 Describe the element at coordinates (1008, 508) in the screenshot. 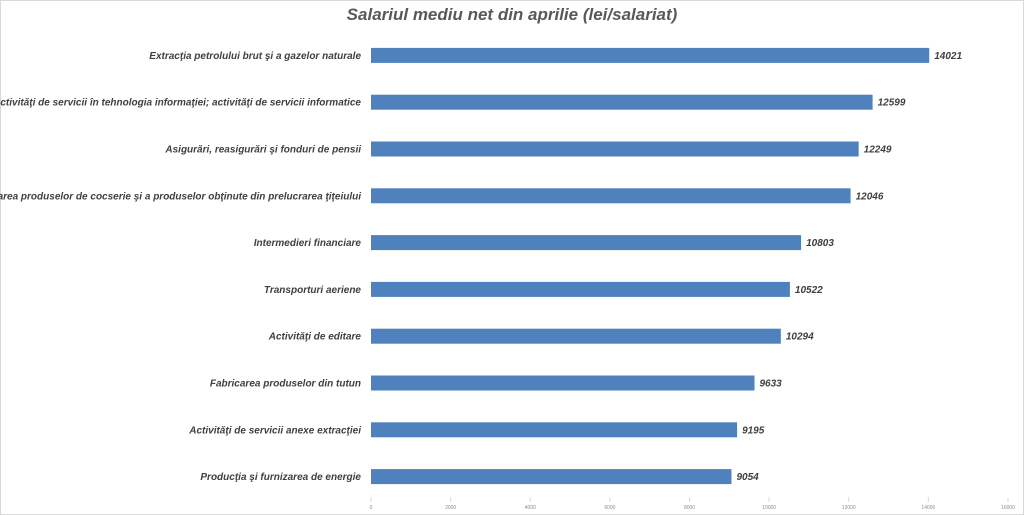

I see `x-tick-label: 16000` at that location.